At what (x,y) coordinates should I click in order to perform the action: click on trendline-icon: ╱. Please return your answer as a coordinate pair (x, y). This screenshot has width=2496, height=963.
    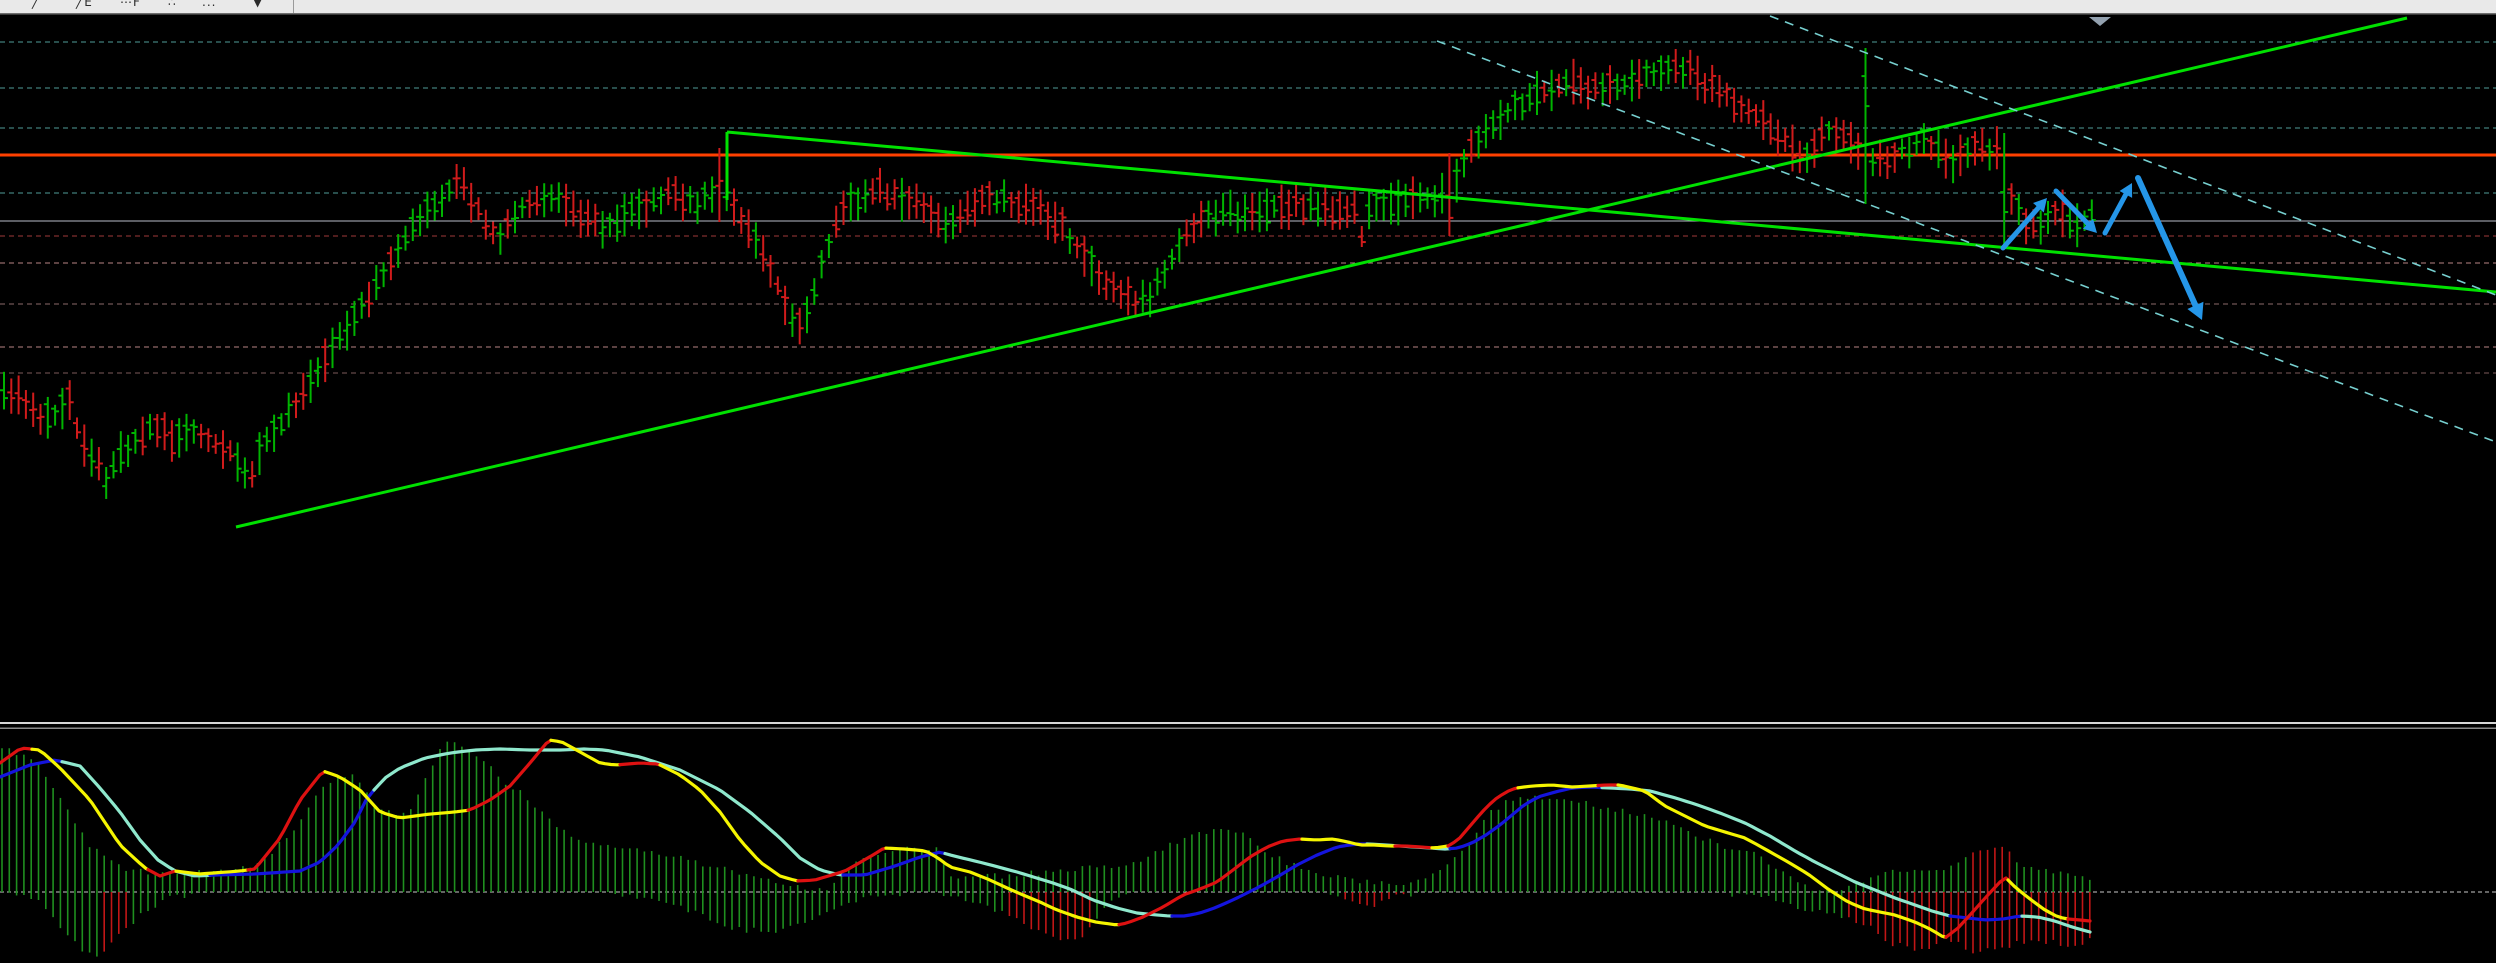
    Looking at the image, I should click on (36, 4).